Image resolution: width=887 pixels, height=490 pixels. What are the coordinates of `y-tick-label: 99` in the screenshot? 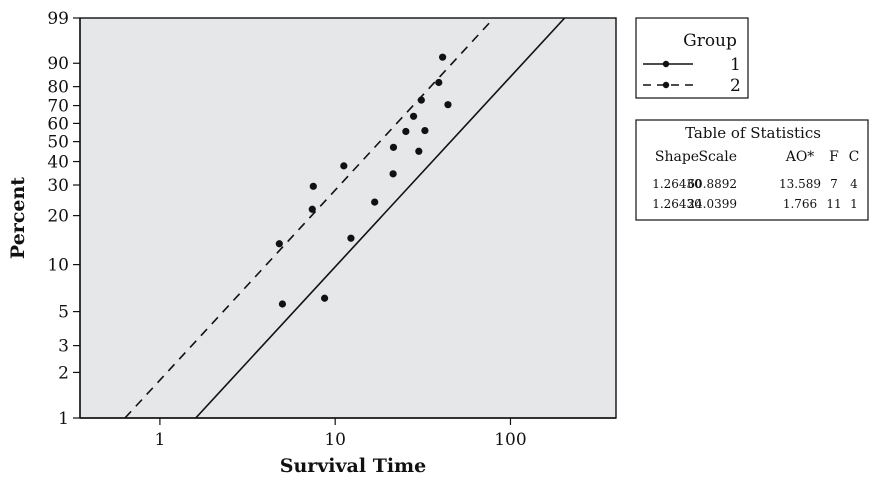 It's located at (58, 19).